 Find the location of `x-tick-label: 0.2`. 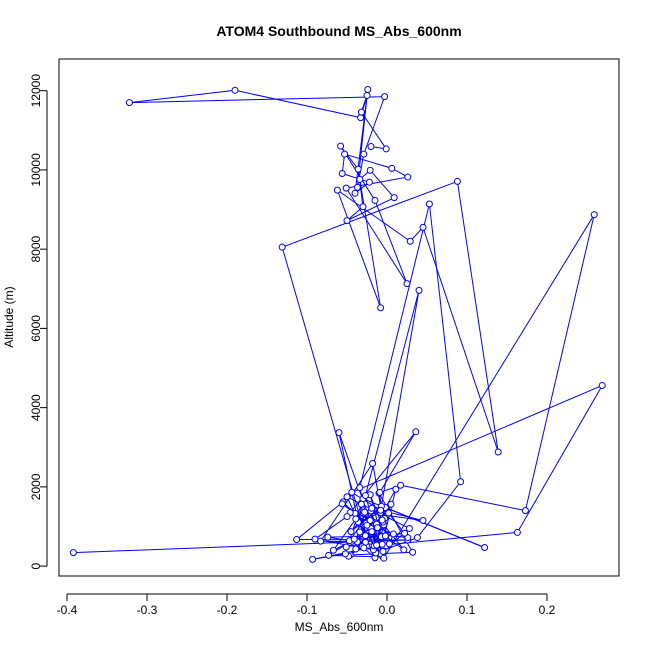

x-tick-label: 0.2 is located at coordinates (547, 610).